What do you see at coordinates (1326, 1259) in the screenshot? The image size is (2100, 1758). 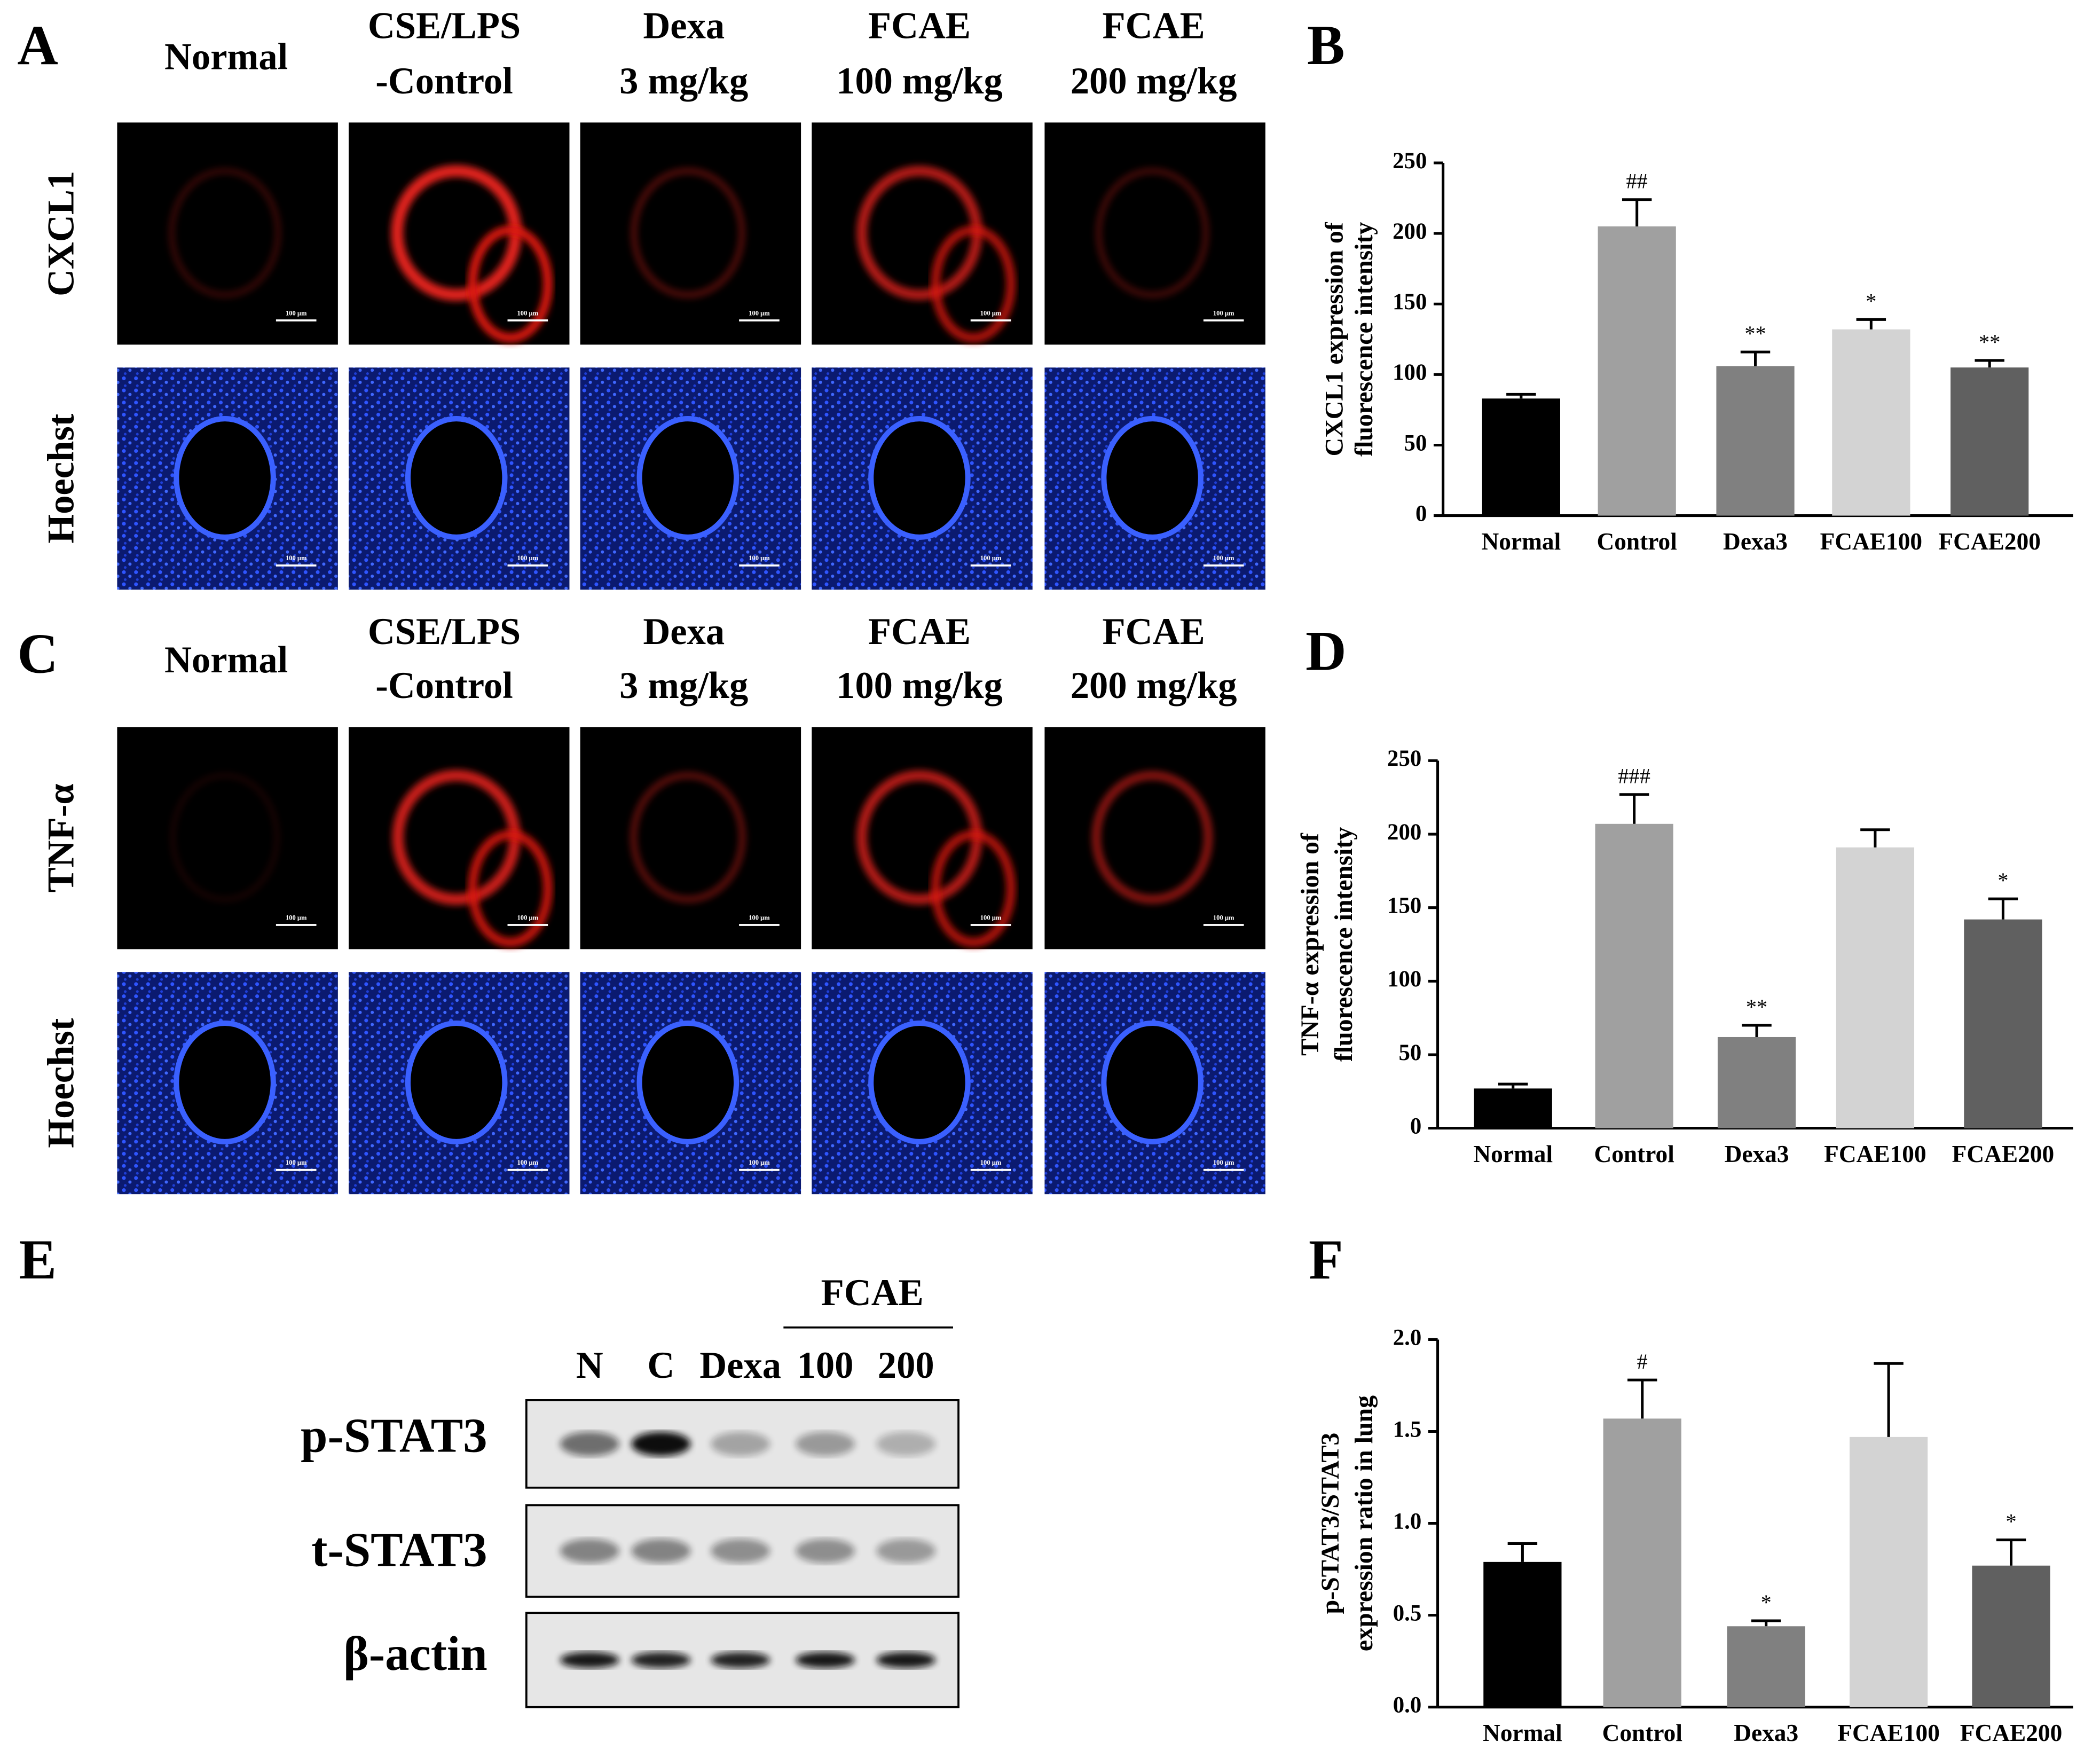 I see `panel-letter: F` at bounding box center [1326, 1259].